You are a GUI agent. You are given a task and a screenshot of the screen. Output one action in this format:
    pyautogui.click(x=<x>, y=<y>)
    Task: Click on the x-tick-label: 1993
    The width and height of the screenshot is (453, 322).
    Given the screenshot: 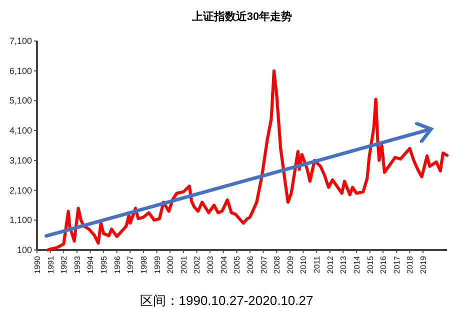 What is the action you would take?
    pyautogui.click(x=77, y=264)
    